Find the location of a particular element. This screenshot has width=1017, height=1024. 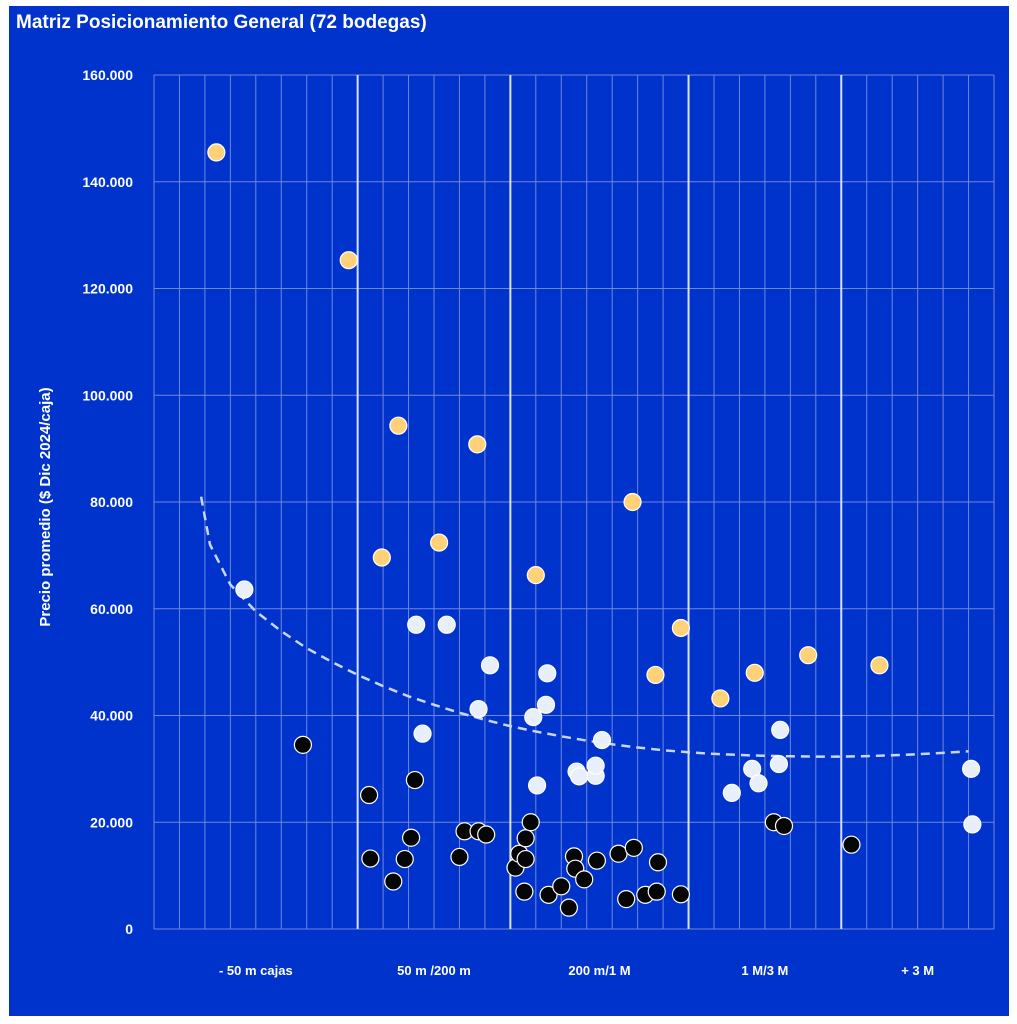

y-tick-label: 80.000 is located at coordinates (111, 502).